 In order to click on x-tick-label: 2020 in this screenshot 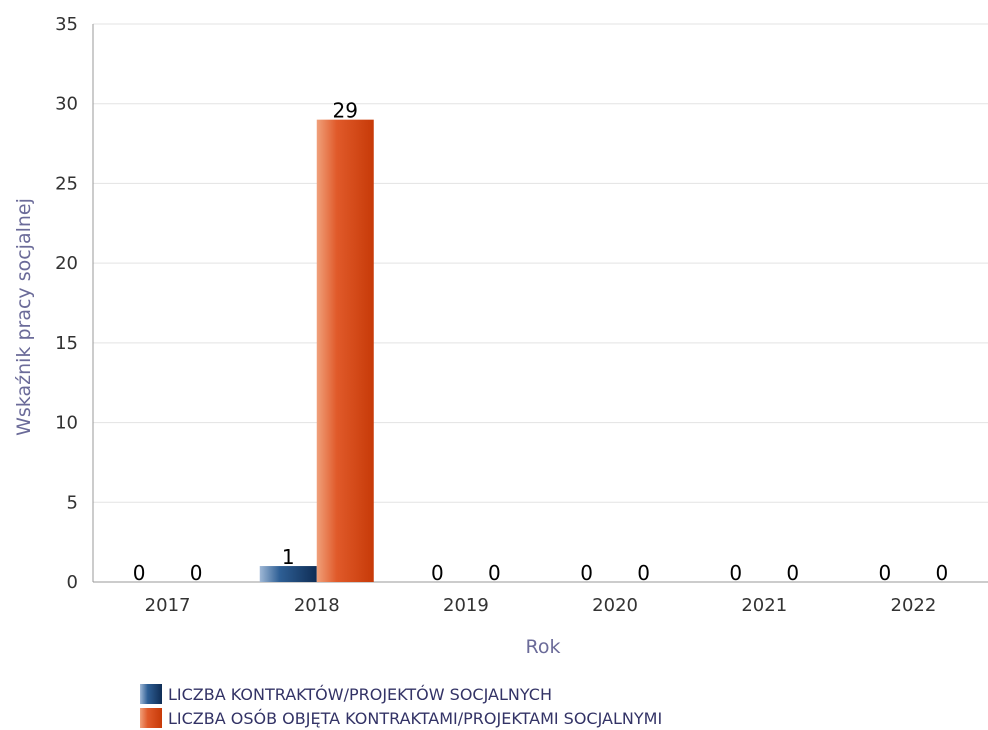, I will do `click(615, 605)`.